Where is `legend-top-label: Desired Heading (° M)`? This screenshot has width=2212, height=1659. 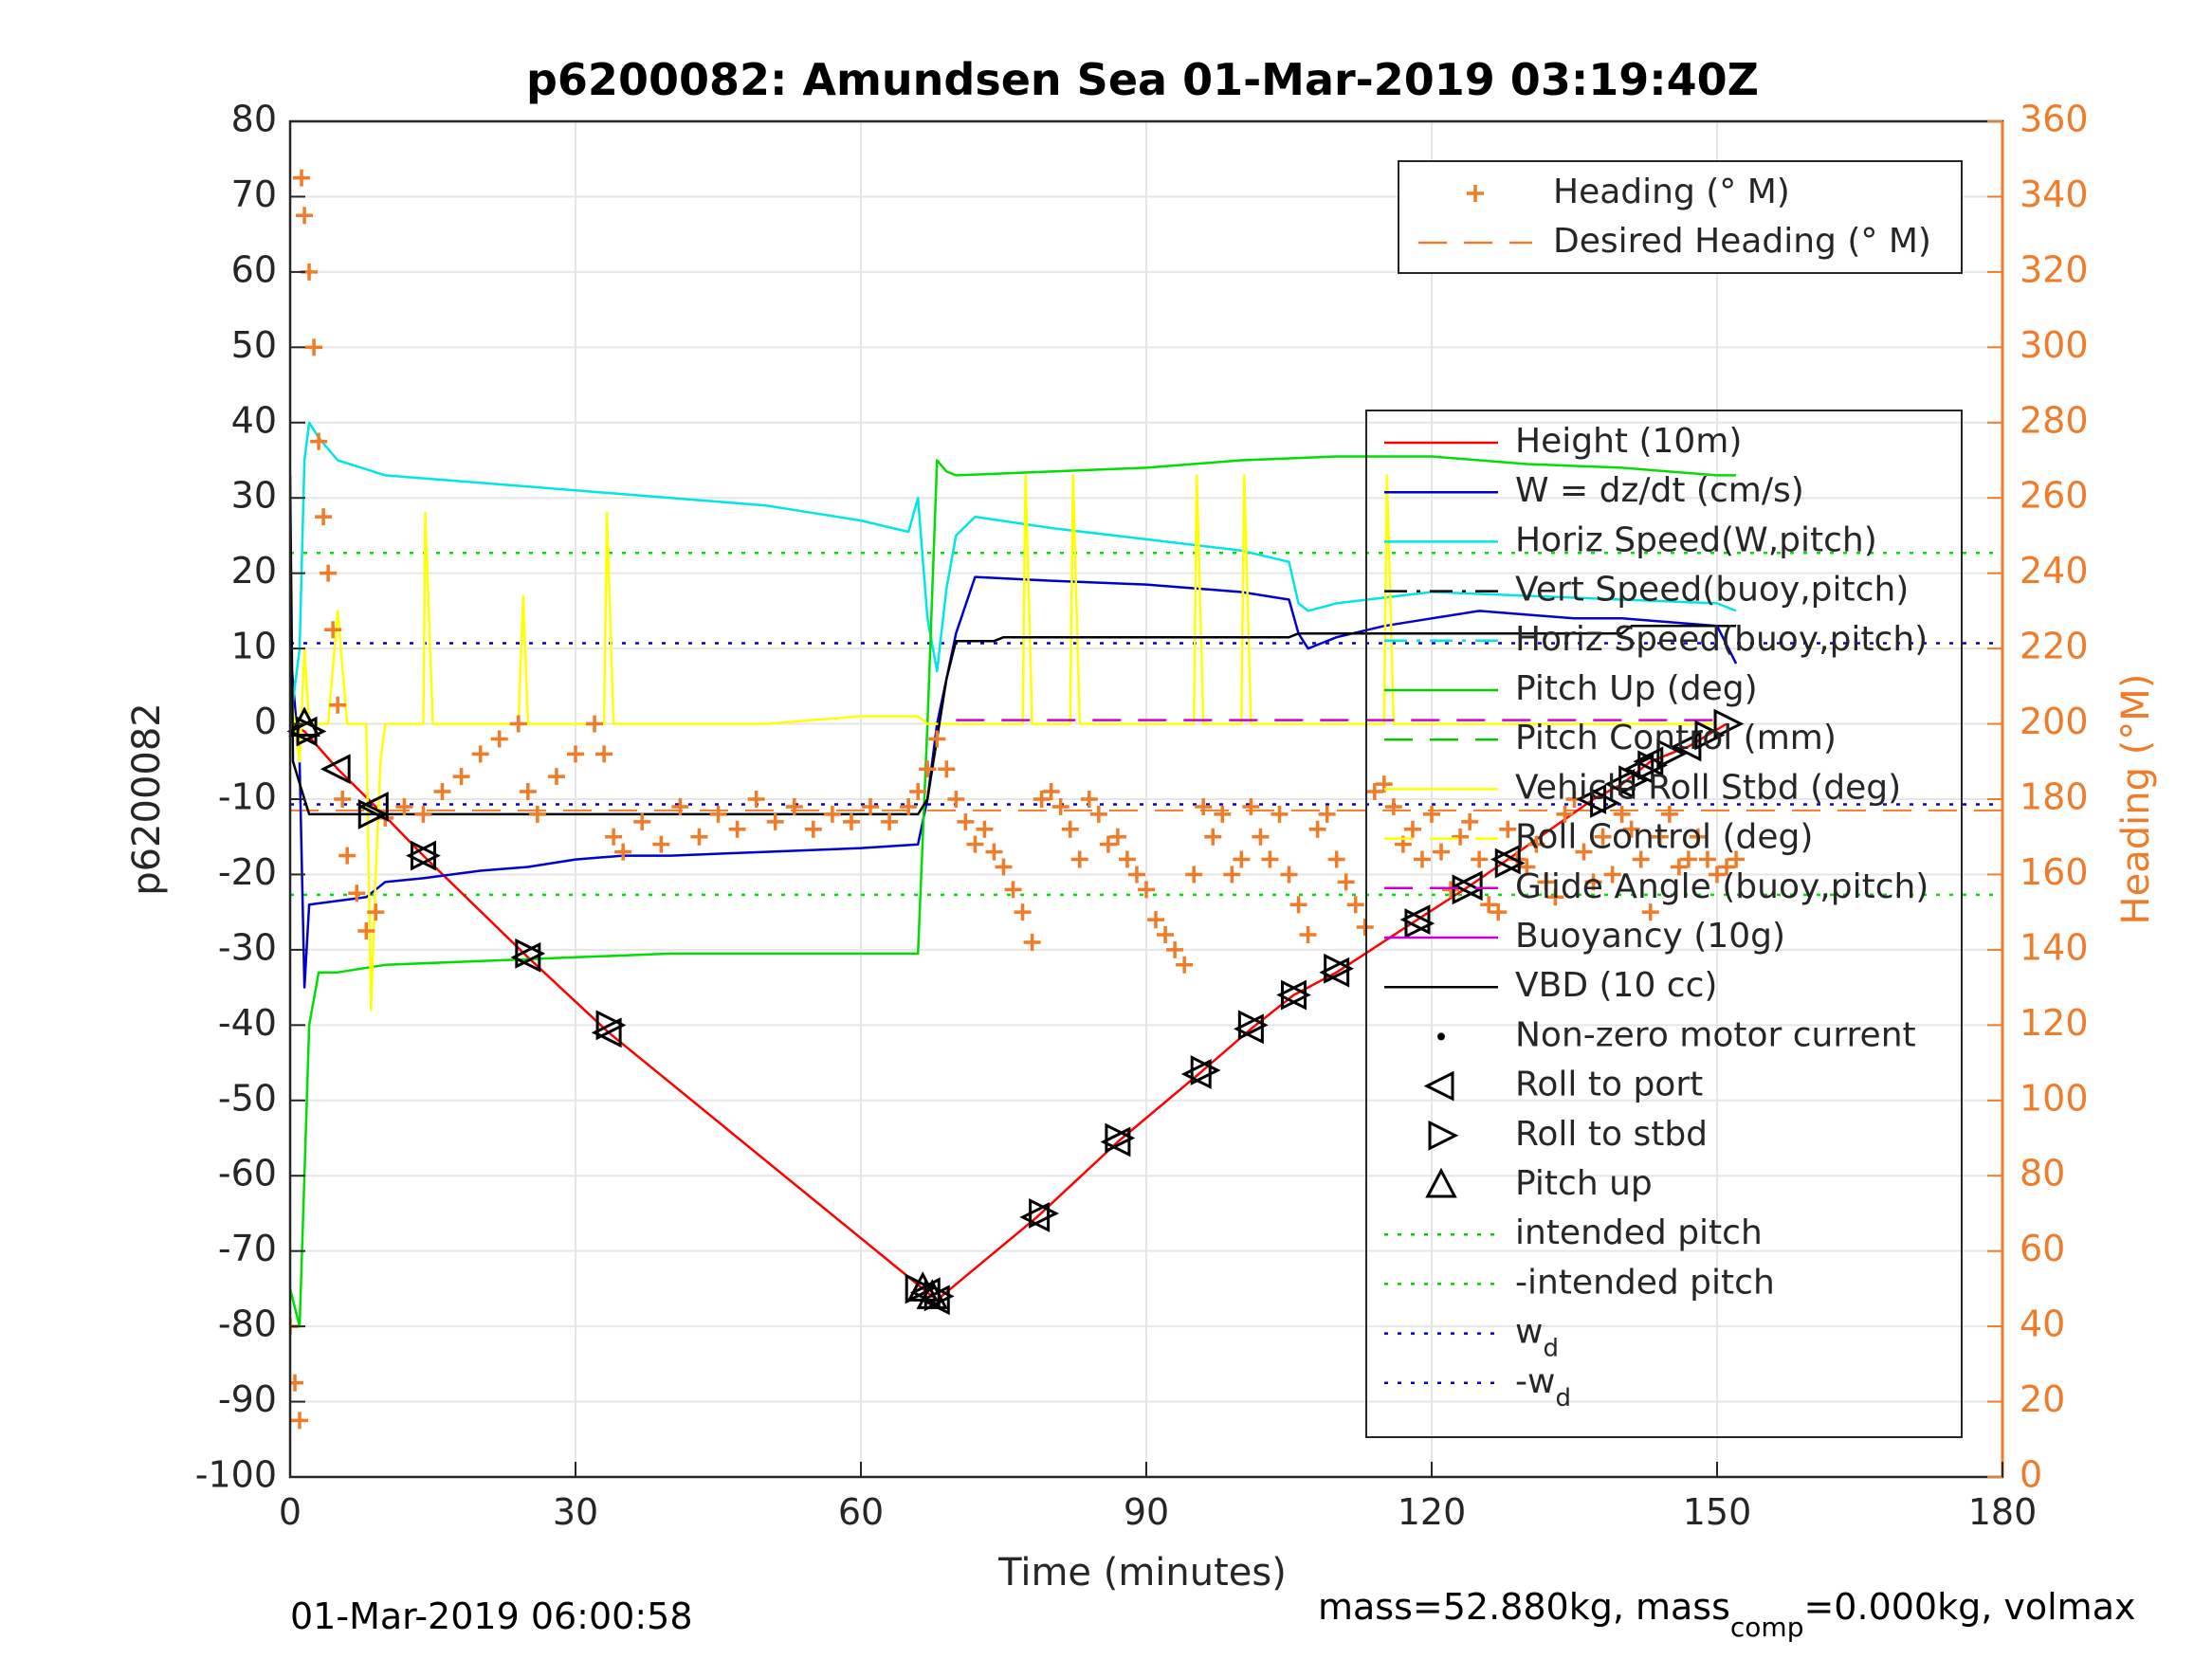
legend-top-label: Desired Heading (° M) is located at coordinates (1742, 241).